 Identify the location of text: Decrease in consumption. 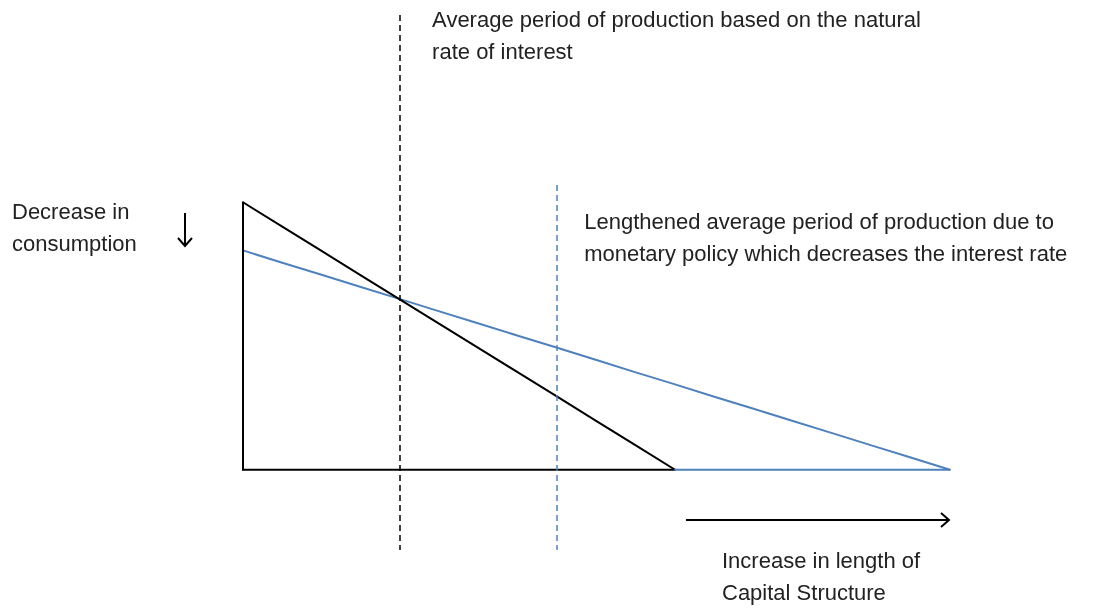
(75, 228).